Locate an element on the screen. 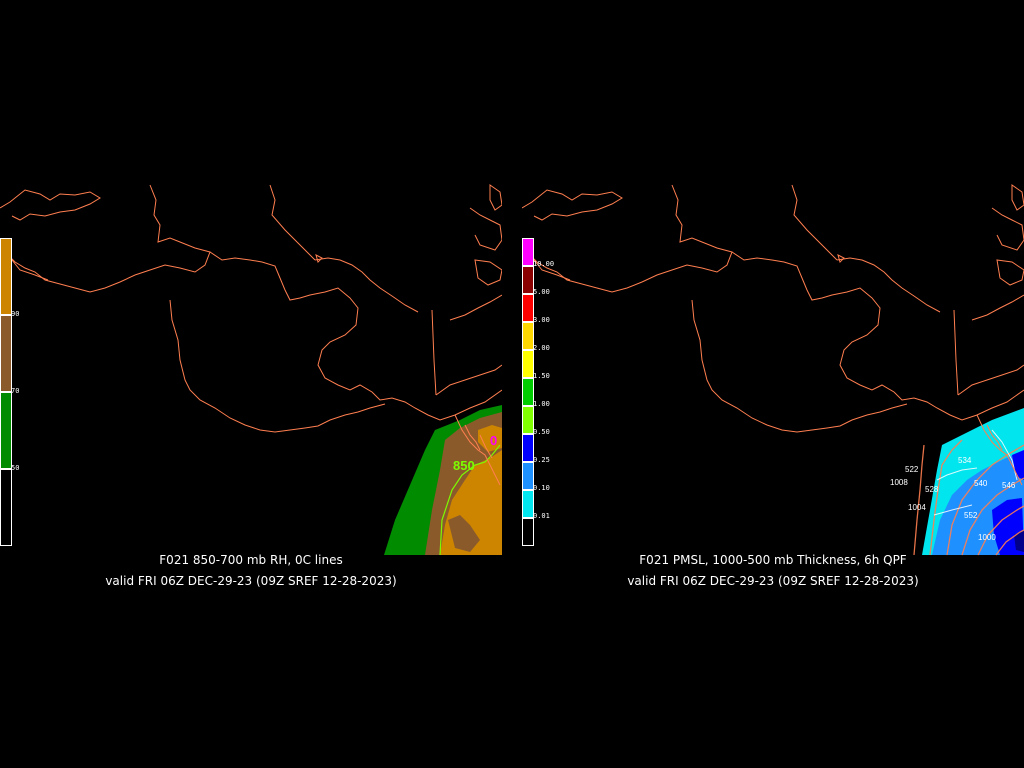 This screenshot has height=768, width=1024. pressure-labels: 1008 1004 1000 is located at coordinates (943, 510).